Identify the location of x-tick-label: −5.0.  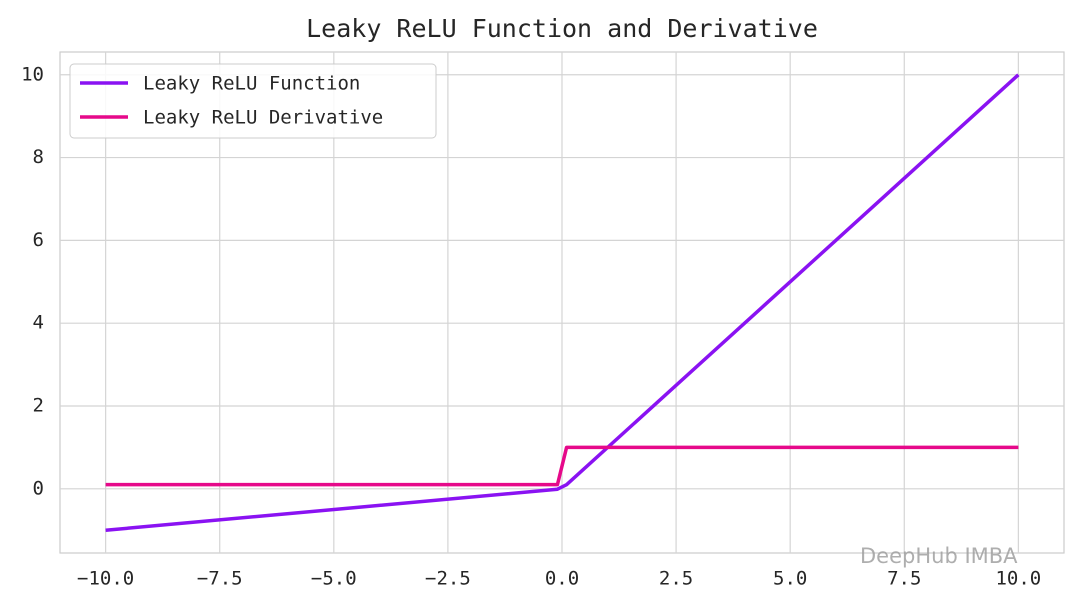
(334, 579).